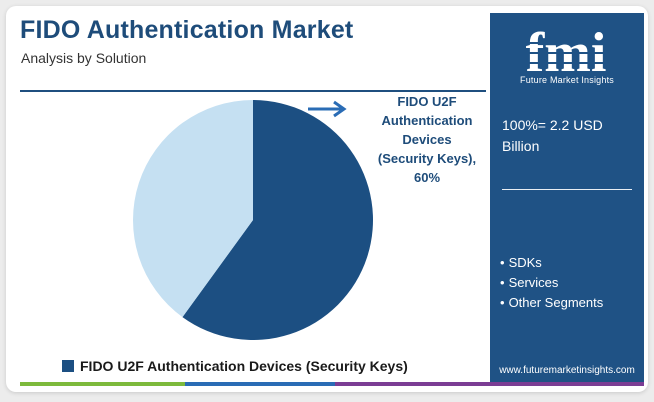 This screenshot has height=402, width=654. I want to click on segment-label: Services, so click(533, 282).